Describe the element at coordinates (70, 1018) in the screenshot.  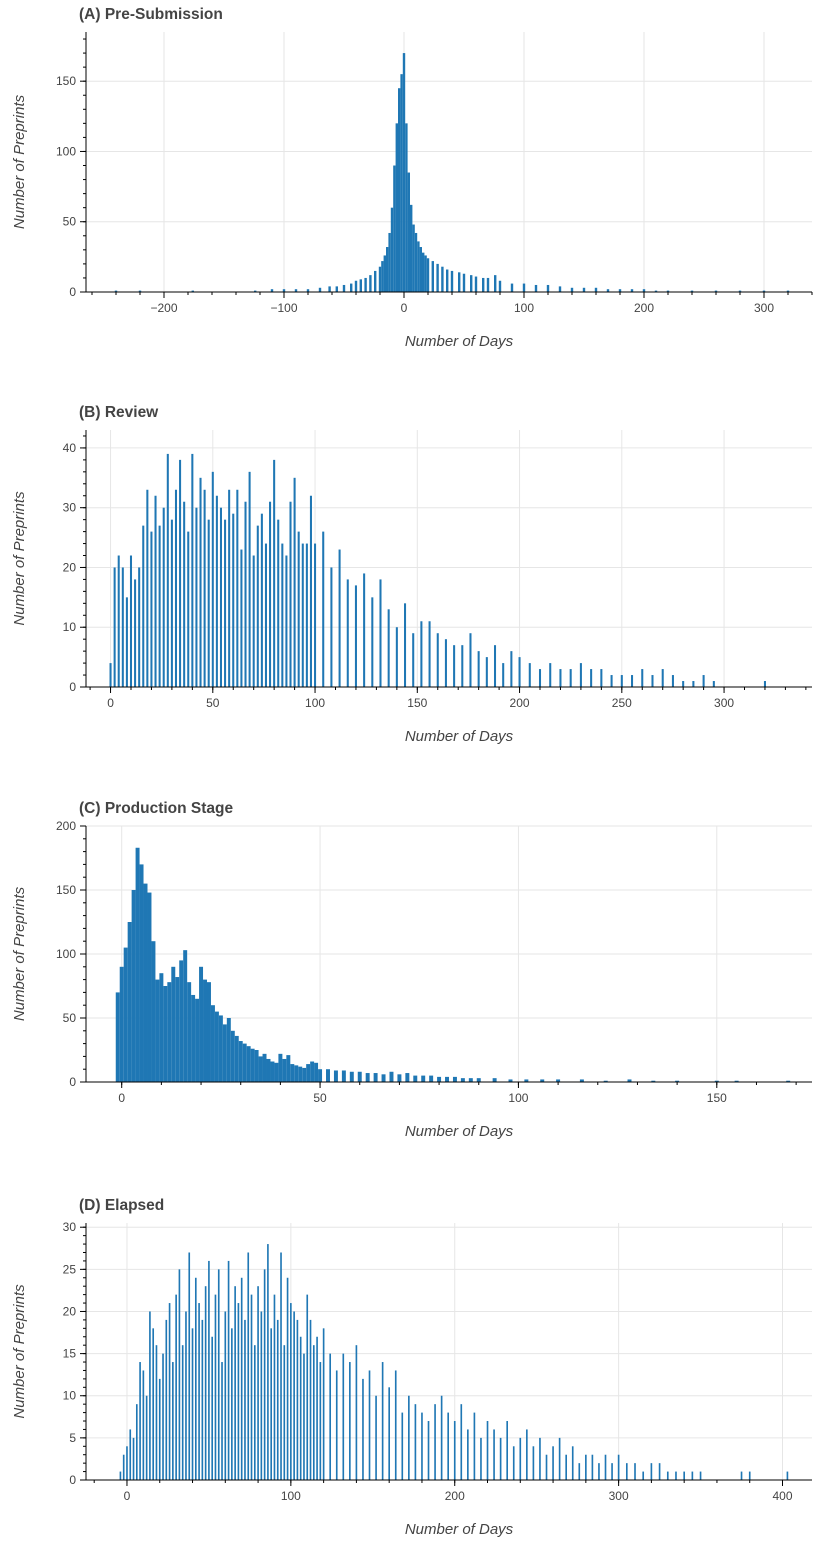
I see `y-tick-label: 50` at that location.